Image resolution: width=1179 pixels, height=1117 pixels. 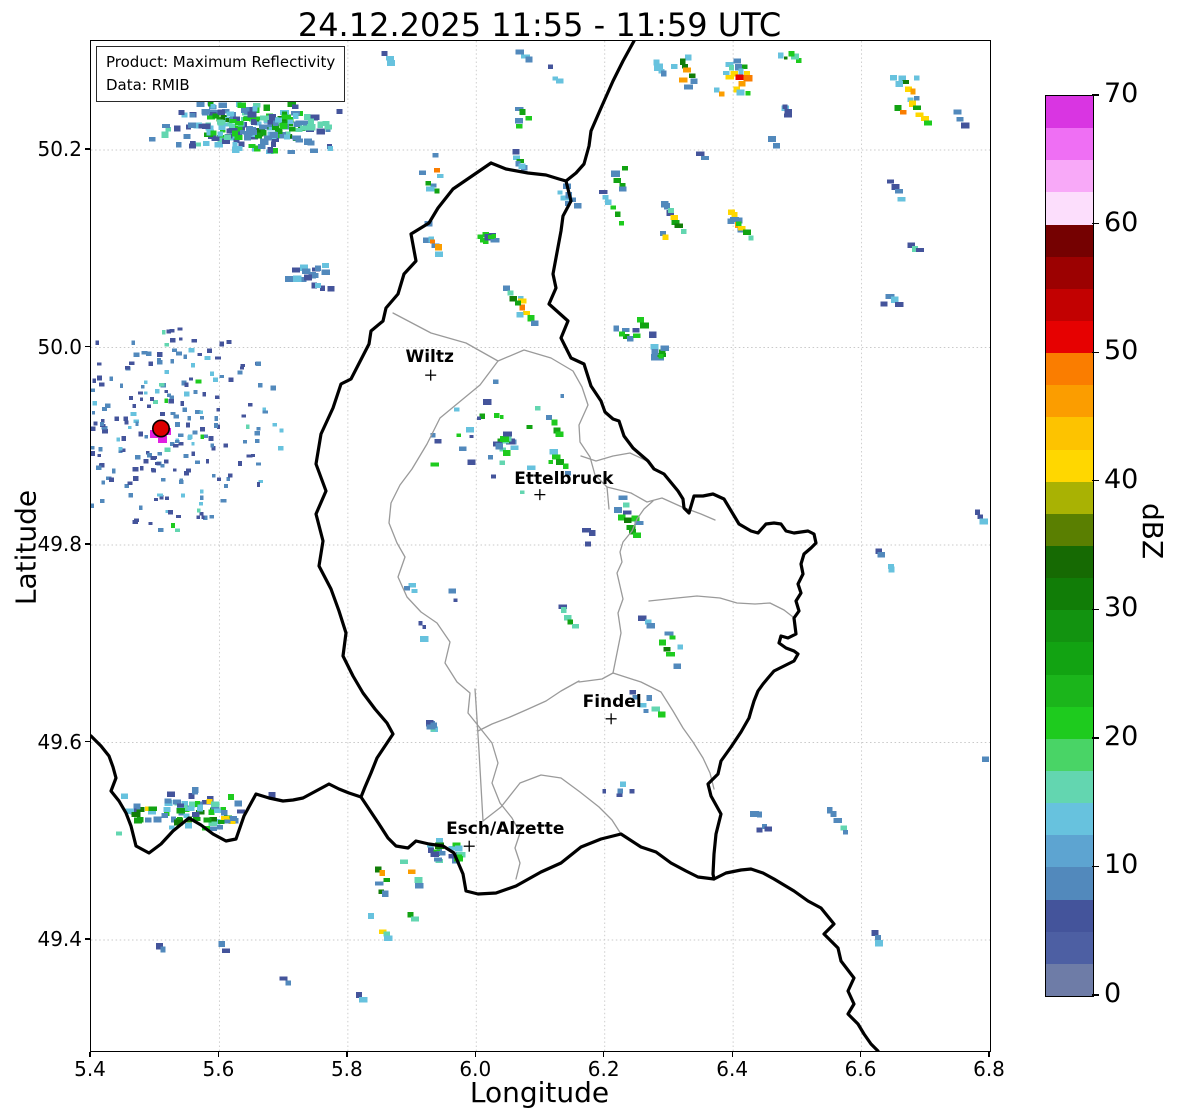 I want to click on radar-site-marker, so click(x=160, y=431).